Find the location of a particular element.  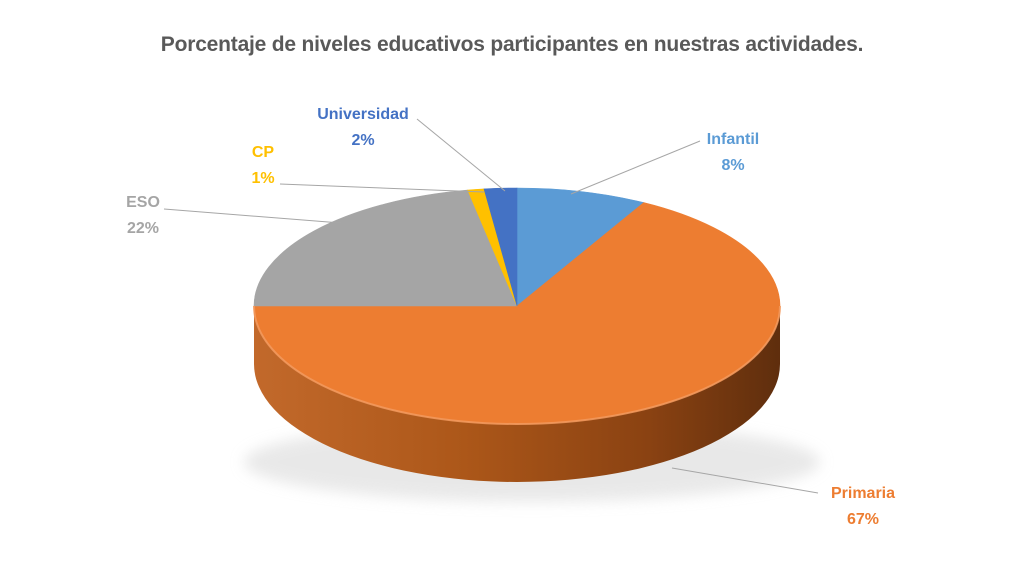

slice-label-percent: 22% is located at coordinates (143, 228).